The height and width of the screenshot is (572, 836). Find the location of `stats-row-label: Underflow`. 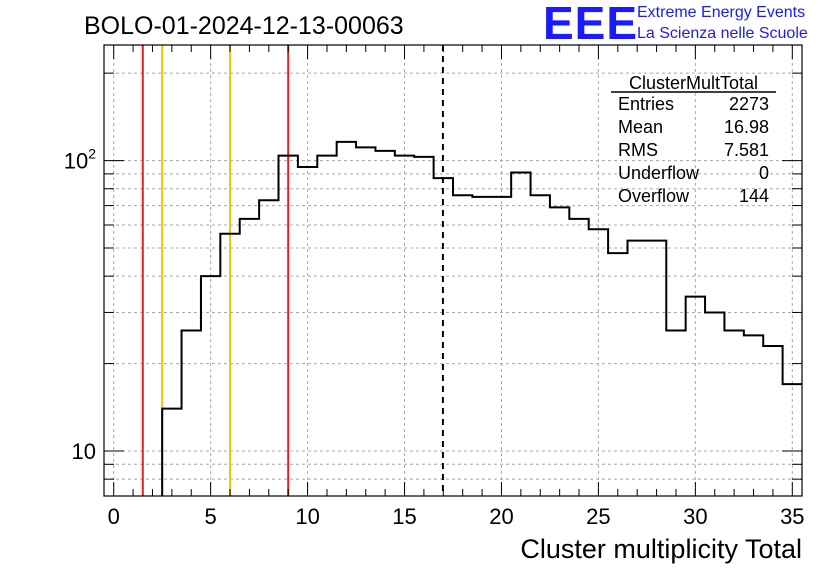

stats-row-label: Underflow is located at coordinates (659, 173).